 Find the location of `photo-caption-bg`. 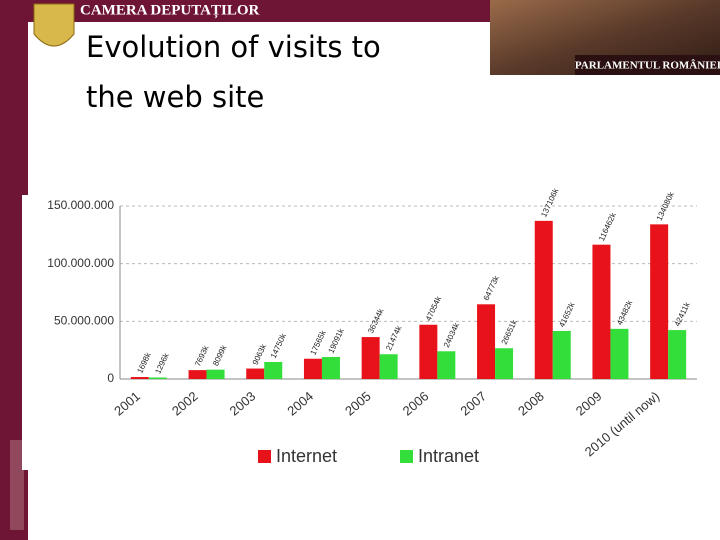

photo-caption-bg is located at coordinates (647, 65).